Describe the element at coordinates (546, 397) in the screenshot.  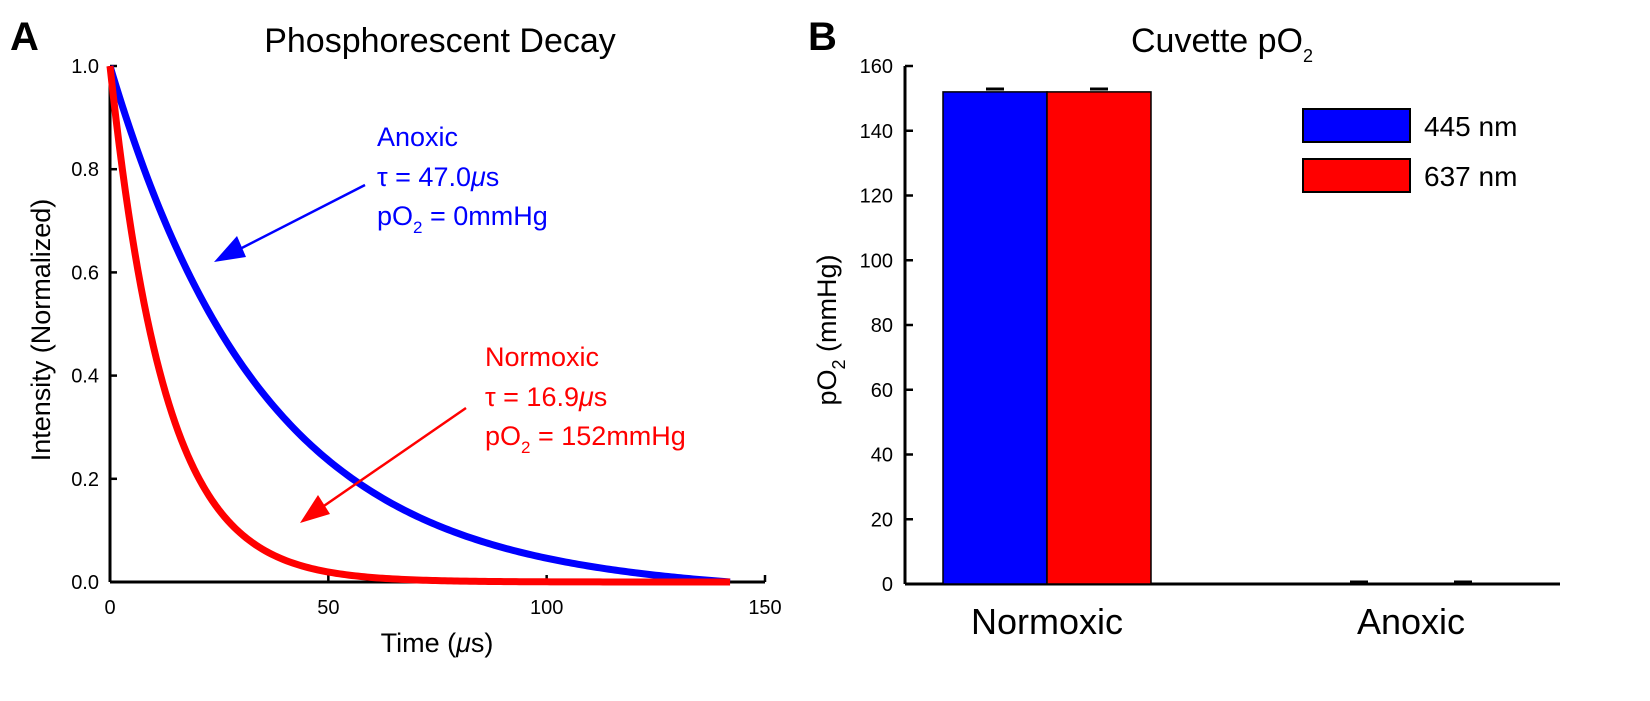
I see `annotation-normoxic-tau: τ = 16.9μs` at that location.